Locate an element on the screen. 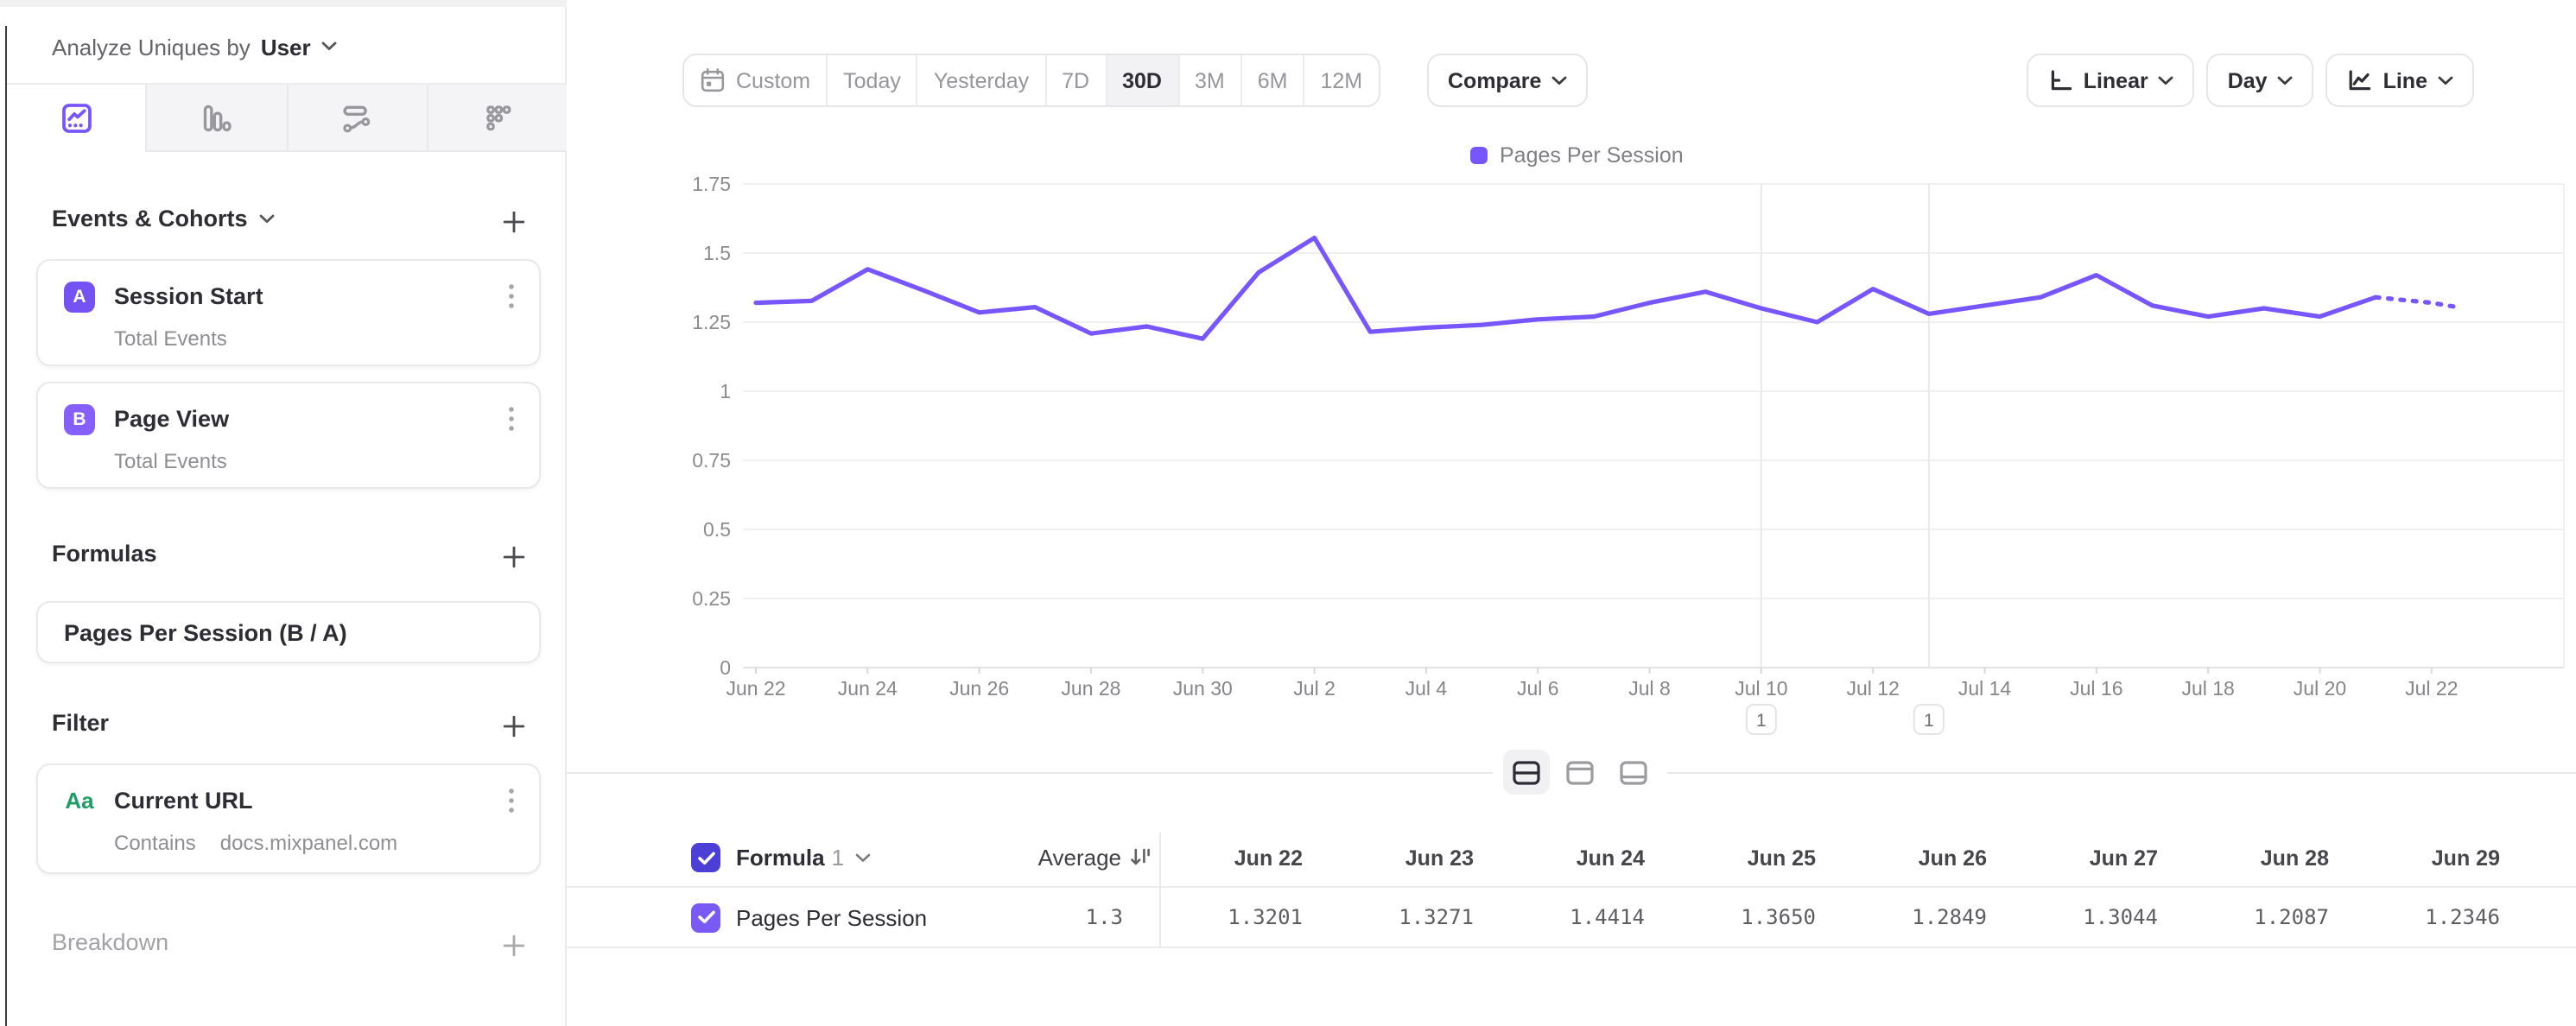 Image resolution: width=2576 pixels, height=1026 pixels. x-axis-label: Jun 28 is located at coordinates (1090, 688).